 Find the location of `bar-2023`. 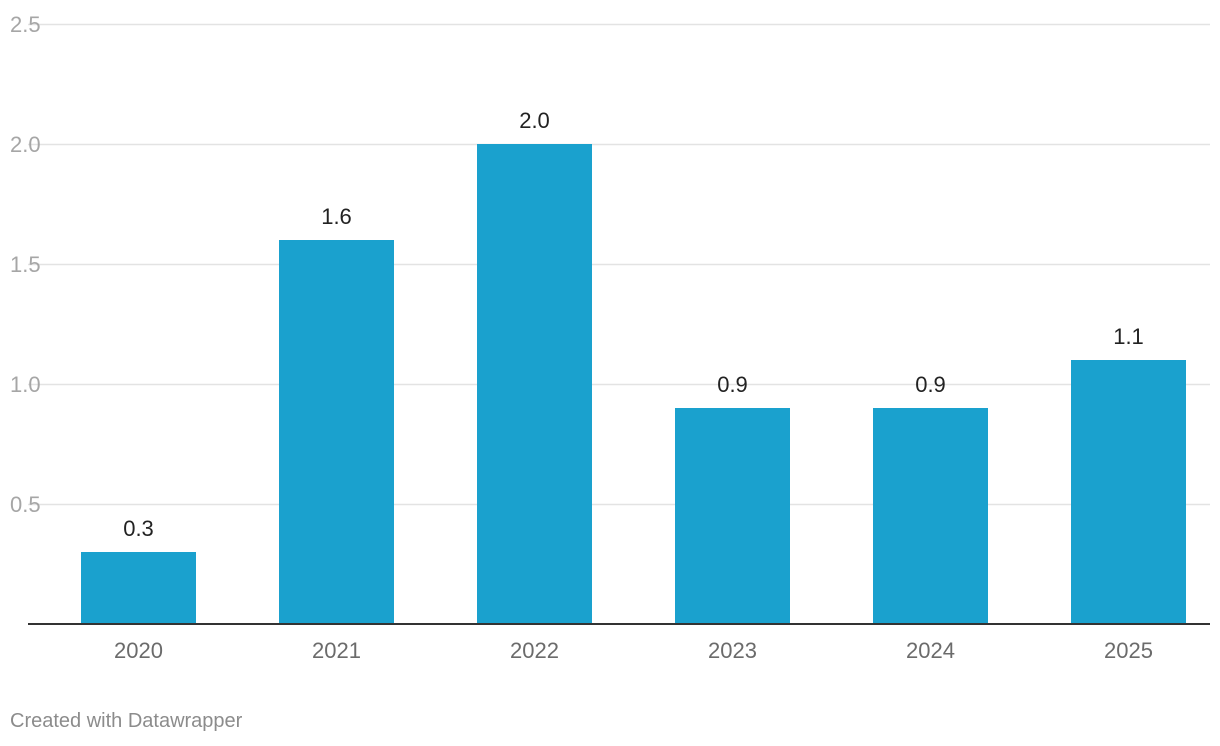

bar-2023 is located at coordinates (732, 516).